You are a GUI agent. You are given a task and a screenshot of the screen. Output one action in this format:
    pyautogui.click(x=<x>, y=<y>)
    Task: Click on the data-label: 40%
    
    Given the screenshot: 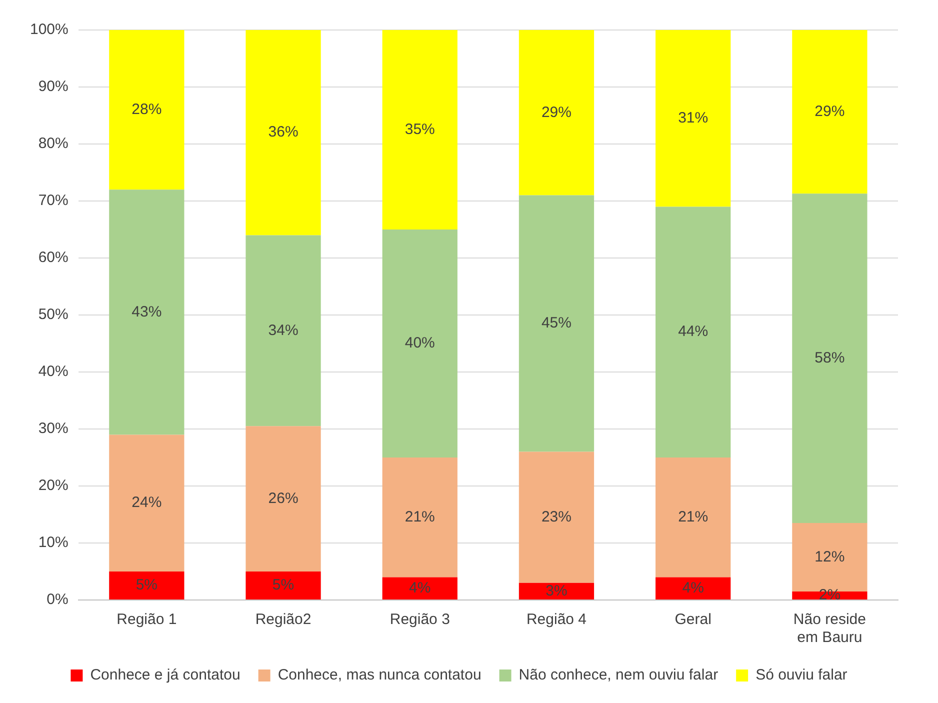 What is the action you would take?
    pyautogui.click(x=419, y=343)
    